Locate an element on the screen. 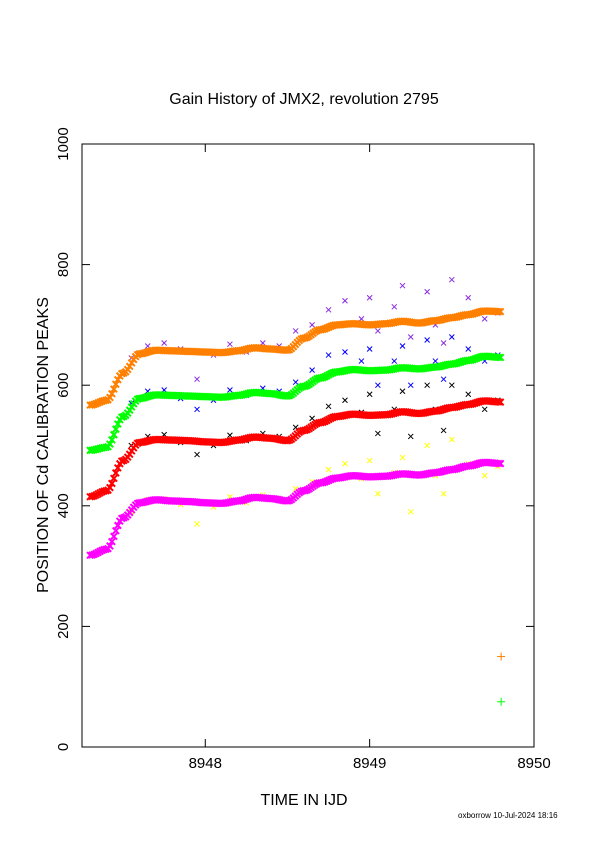 Image resolution: width=595 pixels, height=842 pixels. x-tick-label: 8950 is located at coordinates (533, 763).